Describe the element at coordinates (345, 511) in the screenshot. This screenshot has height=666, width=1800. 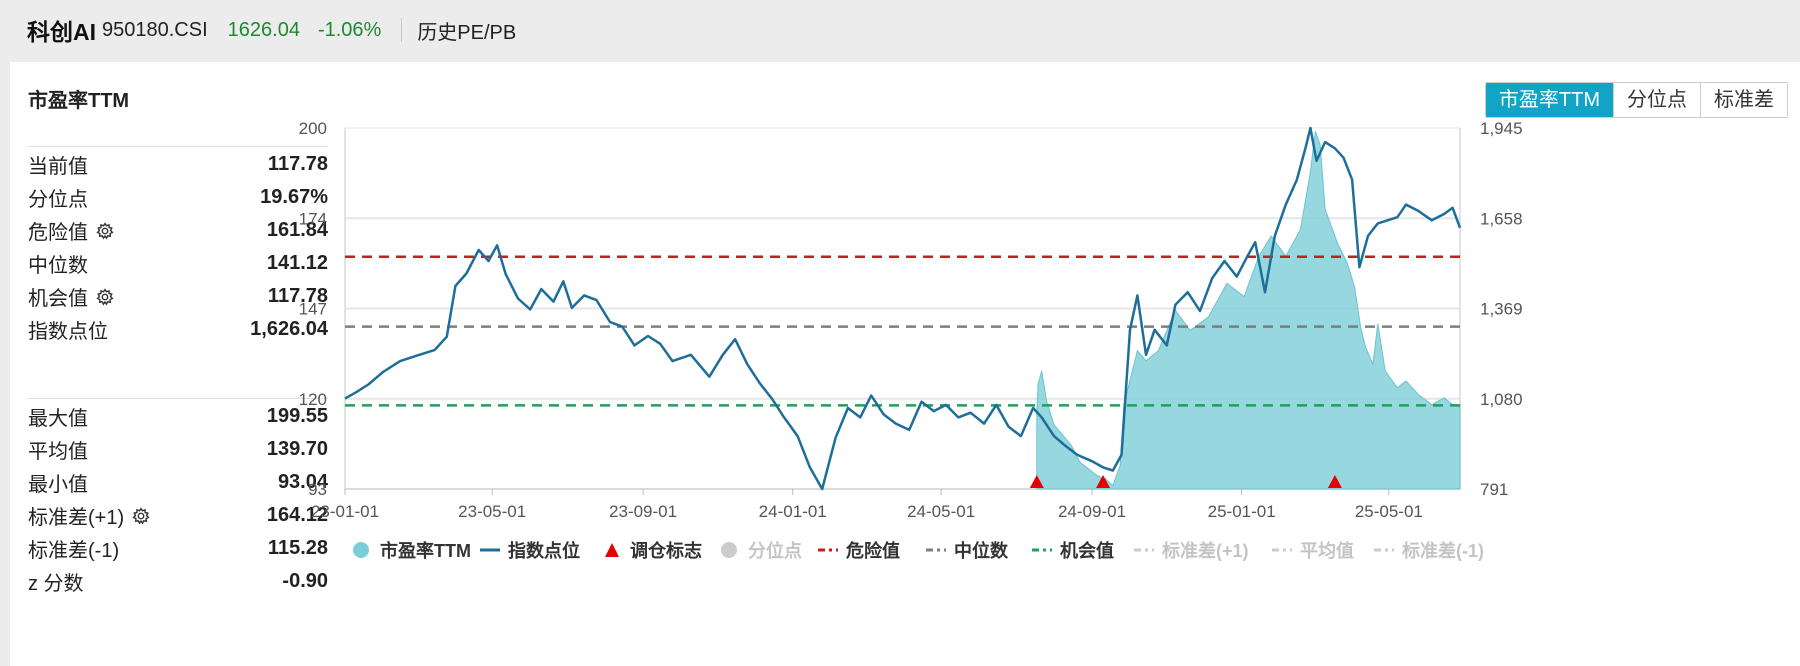
I see `x-tick-label: 23-01-01` at that location.